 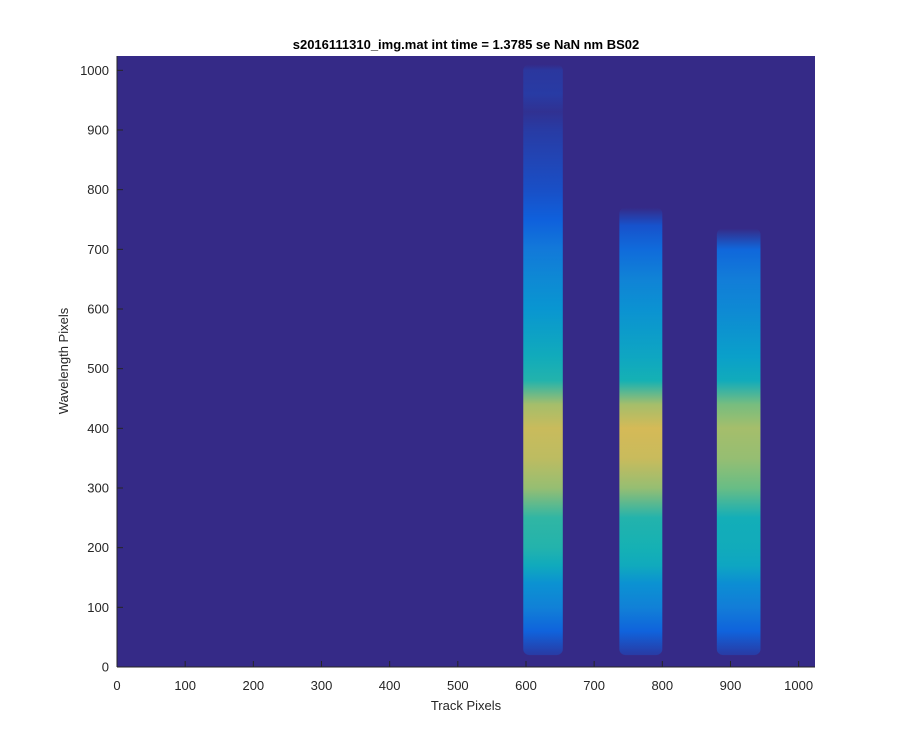 I want to click on x-tick-label: 900, so click(x=731, y=685).